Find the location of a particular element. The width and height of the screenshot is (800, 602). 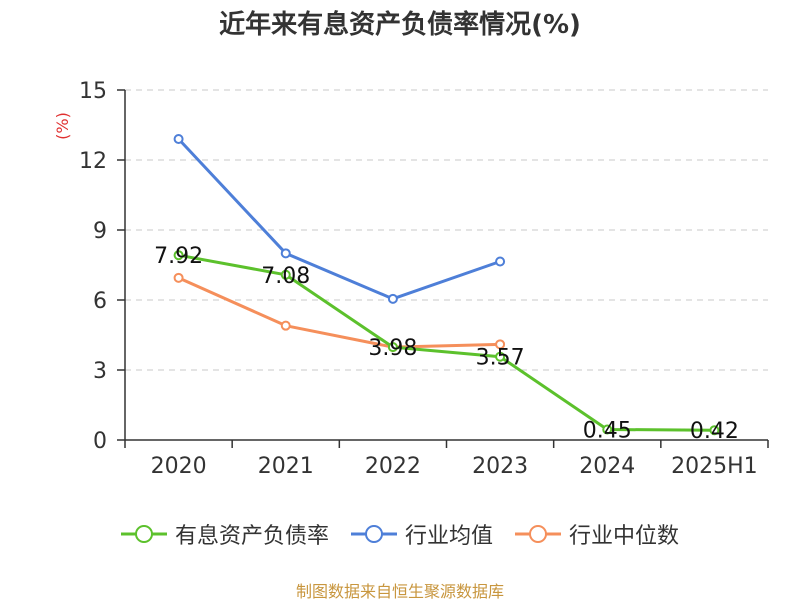

chart-legend: 有息资产负债率 行业均值 行业中位数 is located at coordinates (400, 534).